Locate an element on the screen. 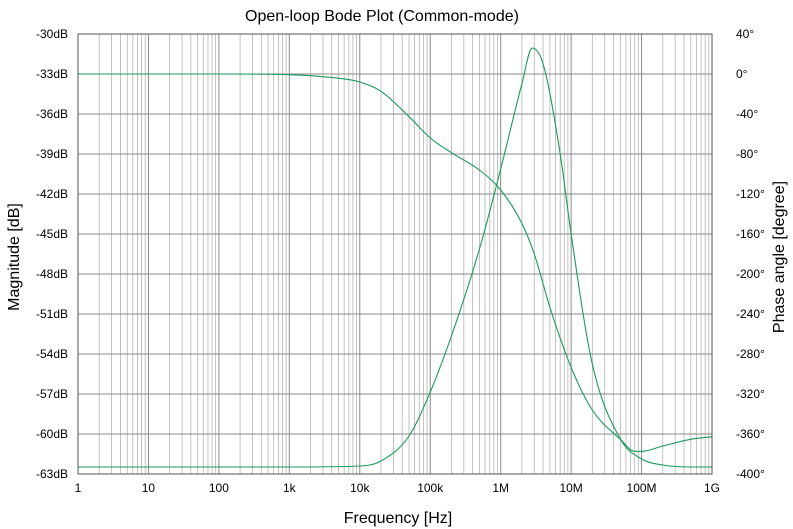 The image size is (793, 529). x-tick-label: 100 is located at coordinates (219, 488).